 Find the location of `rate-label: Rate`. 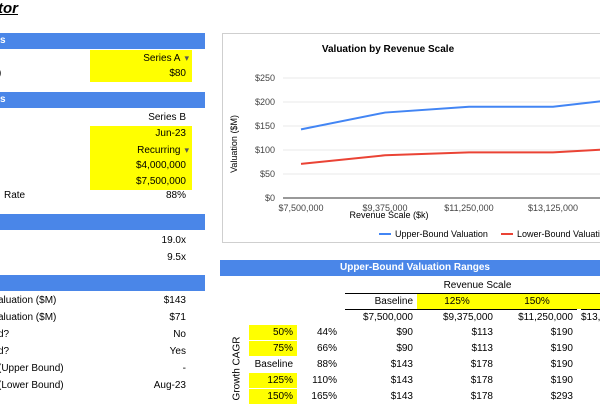

rate-label: Rate is located at coordinates (15, 195).